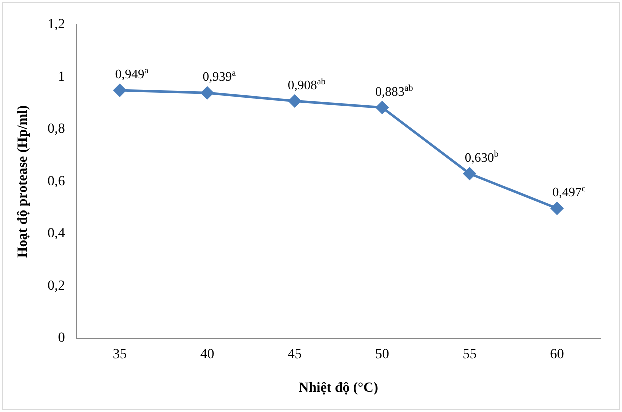  Describe the element at coordinates (62, 338) in the screenshot. I see `y-tick-label: 0` at that location.